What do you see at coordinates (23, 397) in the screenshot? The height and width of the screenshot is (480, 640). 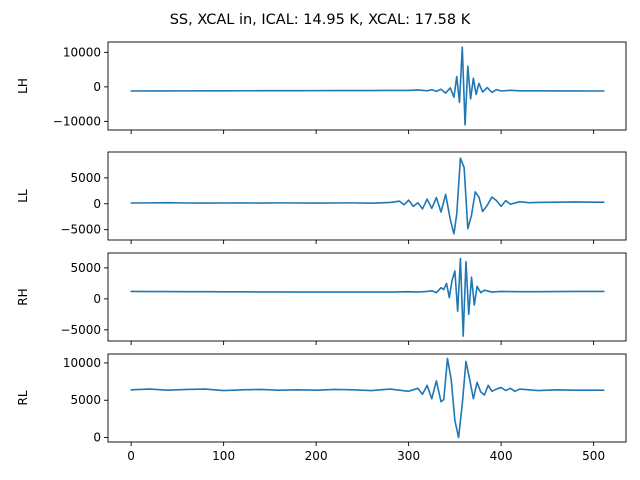 I see `y-axis-label: RL` at bounding box center [23, 397].